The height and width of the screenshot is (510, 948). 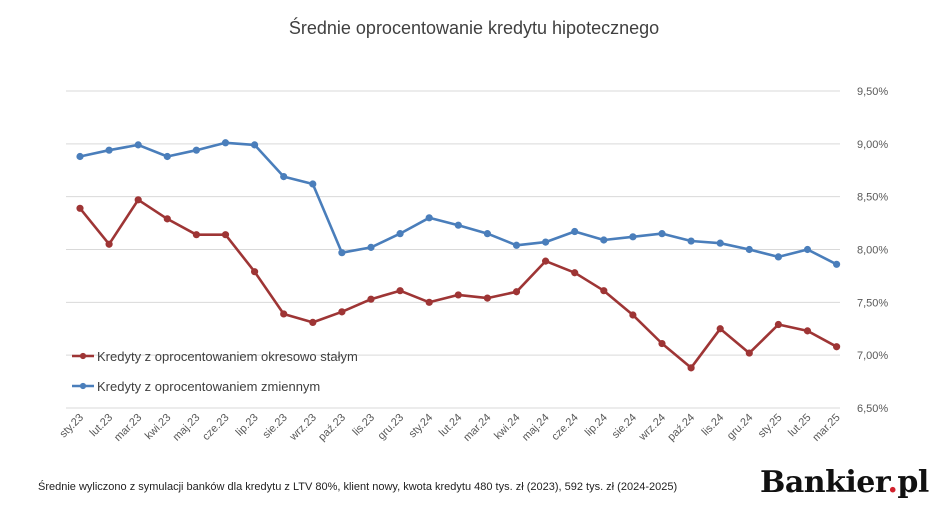 What do you see at coordinates (872, 409) in the screenshot?
I see `y-tick-label: 6,50%` at bounding box center [872, 409].